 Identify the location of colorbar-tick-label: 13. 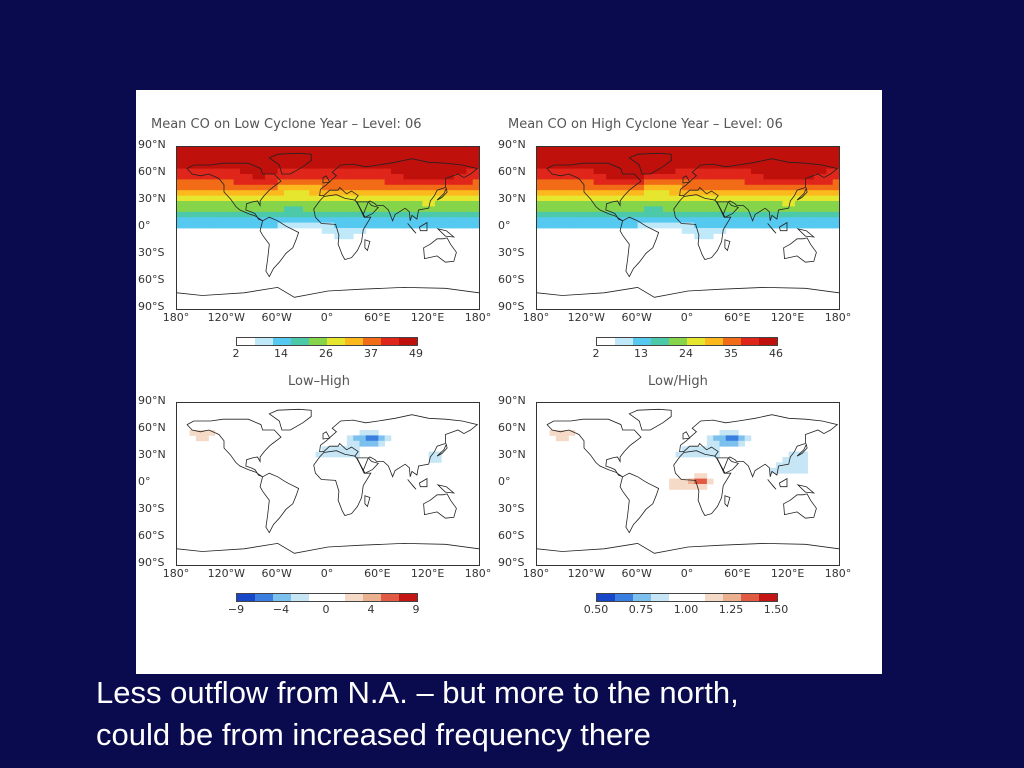
(641, 353).